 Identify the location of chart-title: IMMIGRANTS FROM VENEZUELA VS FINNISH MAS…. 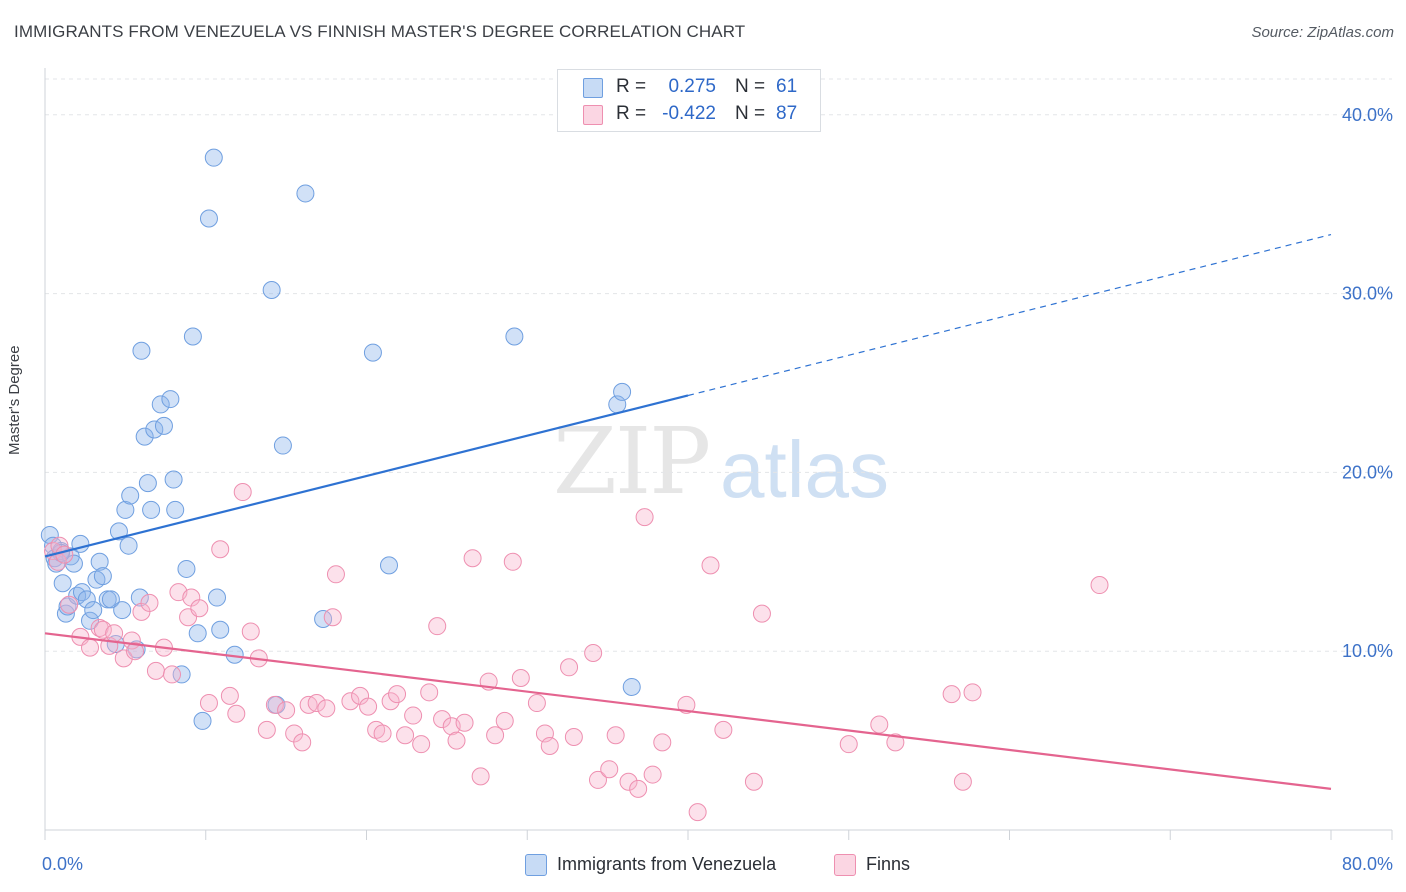
(380, 31).